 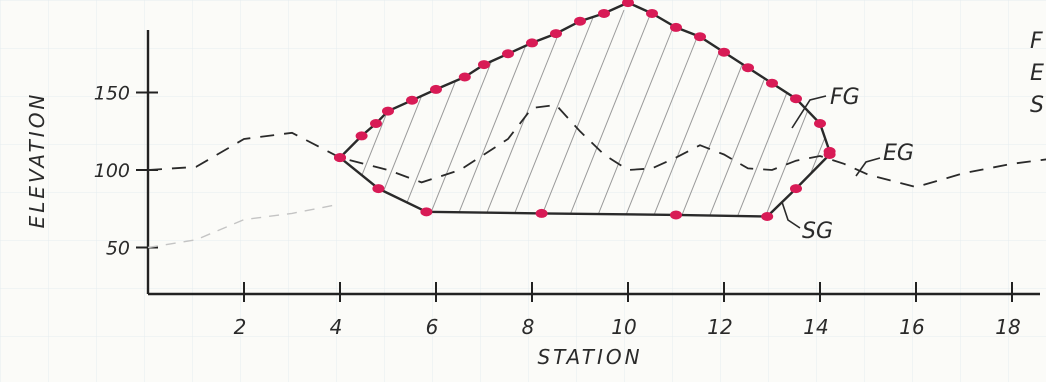 I want to click on fg-leader-line, so click(x=809, y=112).